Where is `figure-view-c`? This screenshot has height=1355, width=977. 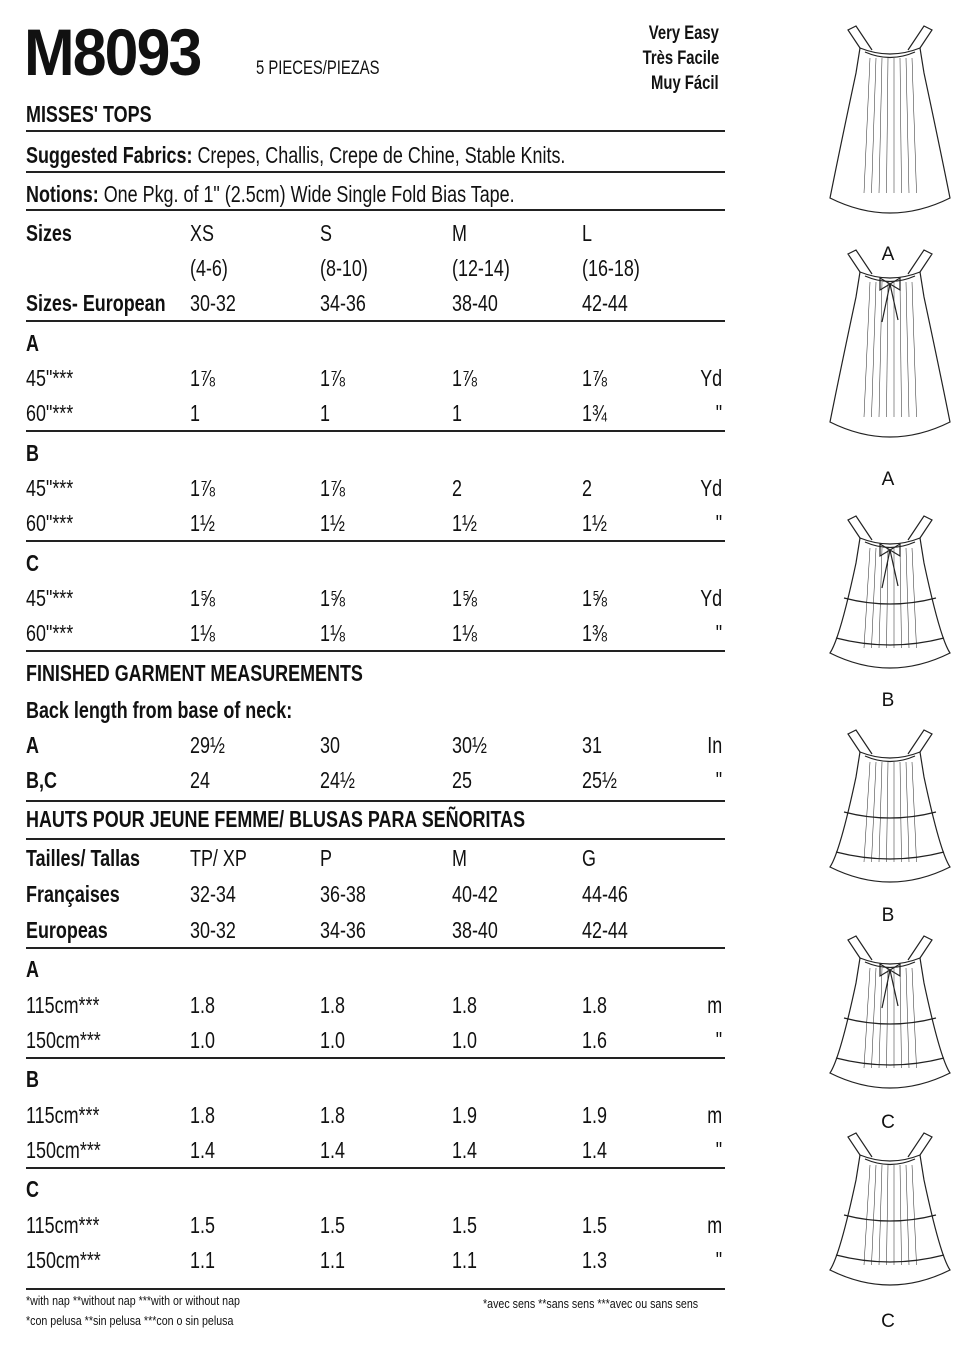
figure-view-c is located at coordinates (890, 1217).